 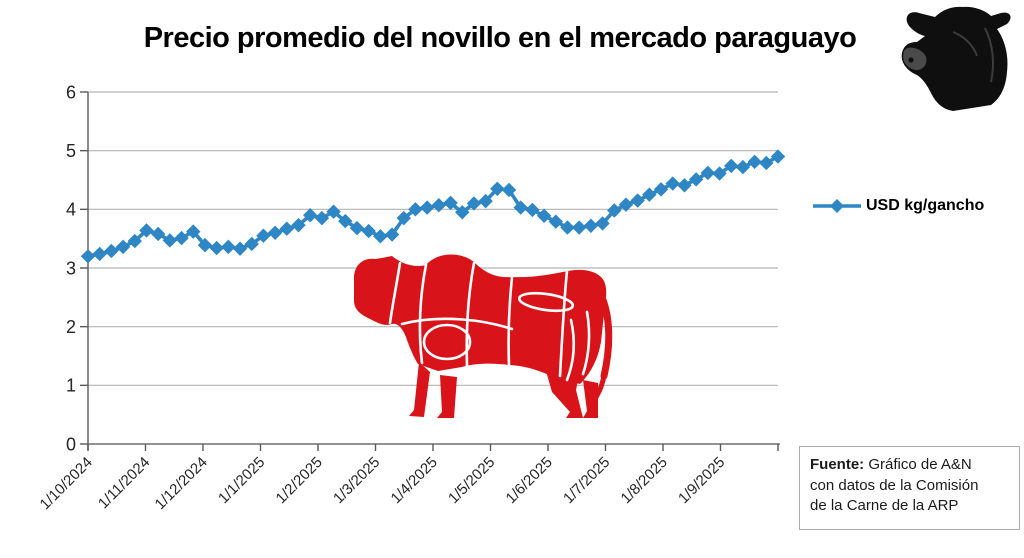 What do you see at coordinates (701, 480) in the screenshot?
I see `x-axis-label: 1/9/2025` at bounding box center [701, 480].